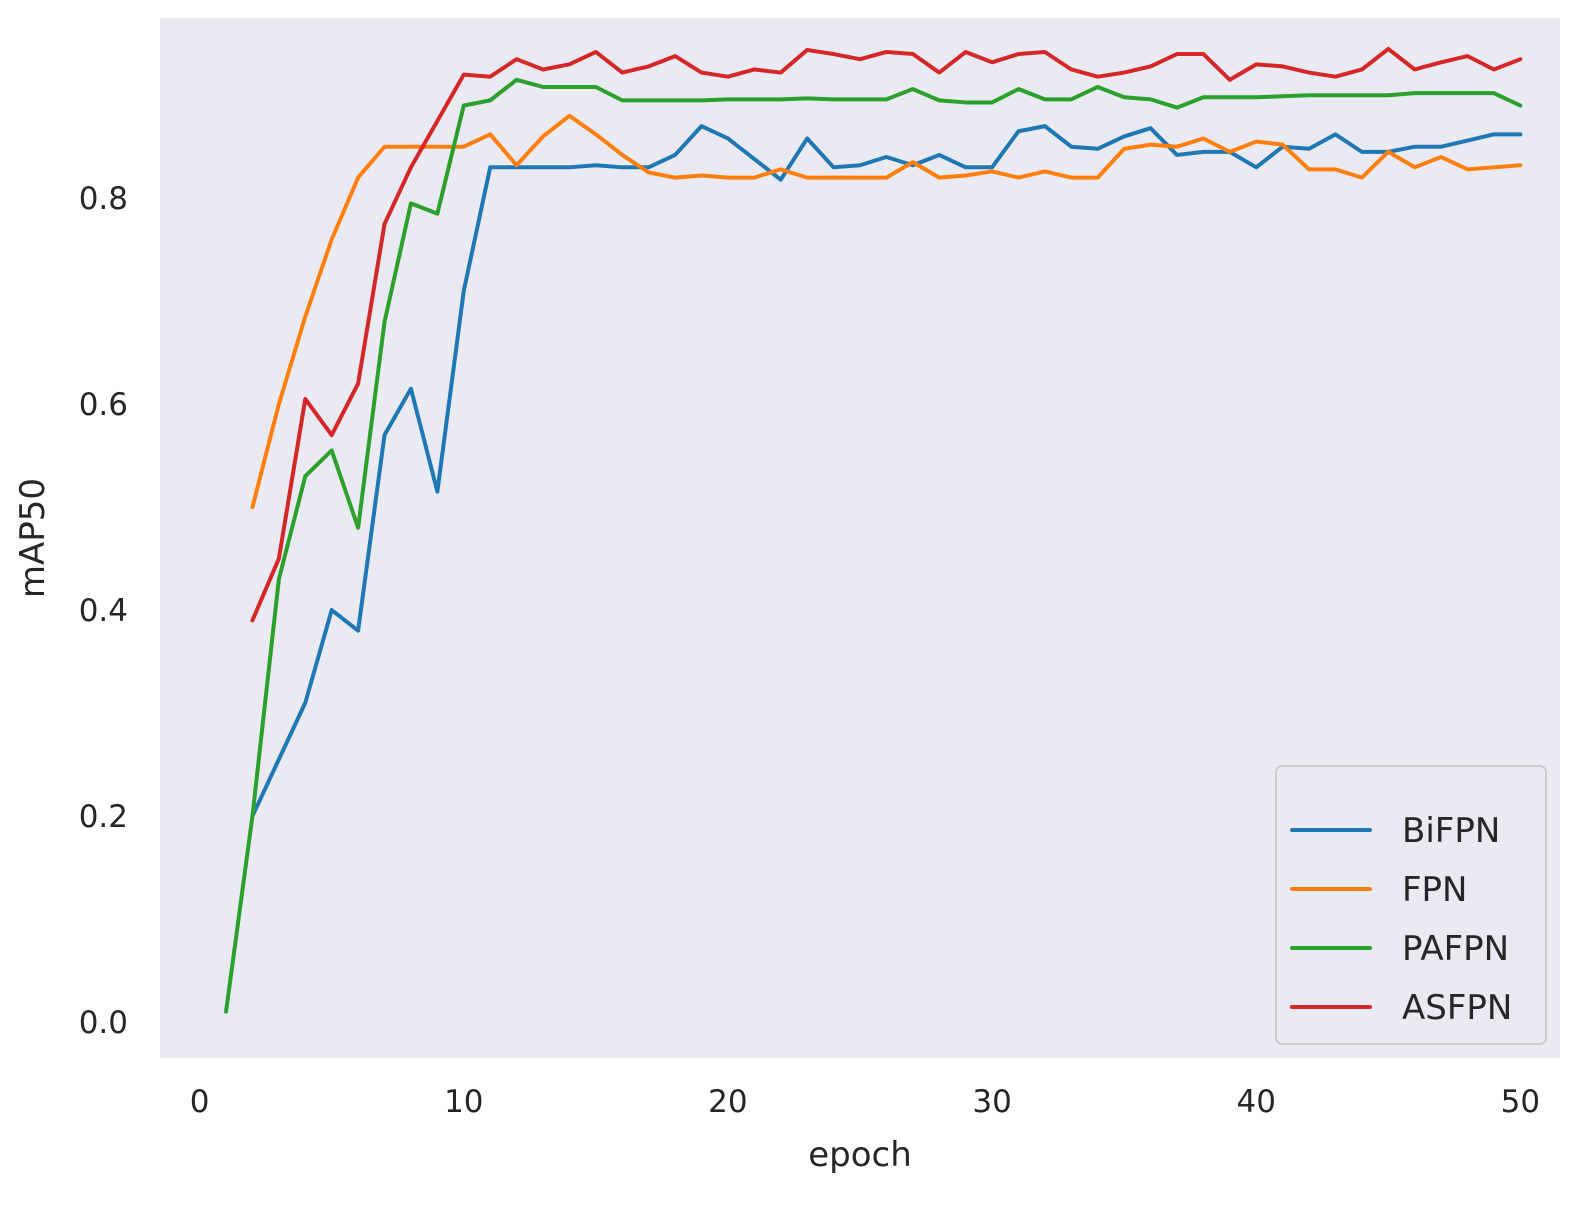 This screenshot has height=1206, width=1580. Describe the element at coordinates (1457, 1008) in the screenshot. I see `legend-label-asfpn: ASFPN` at that location.